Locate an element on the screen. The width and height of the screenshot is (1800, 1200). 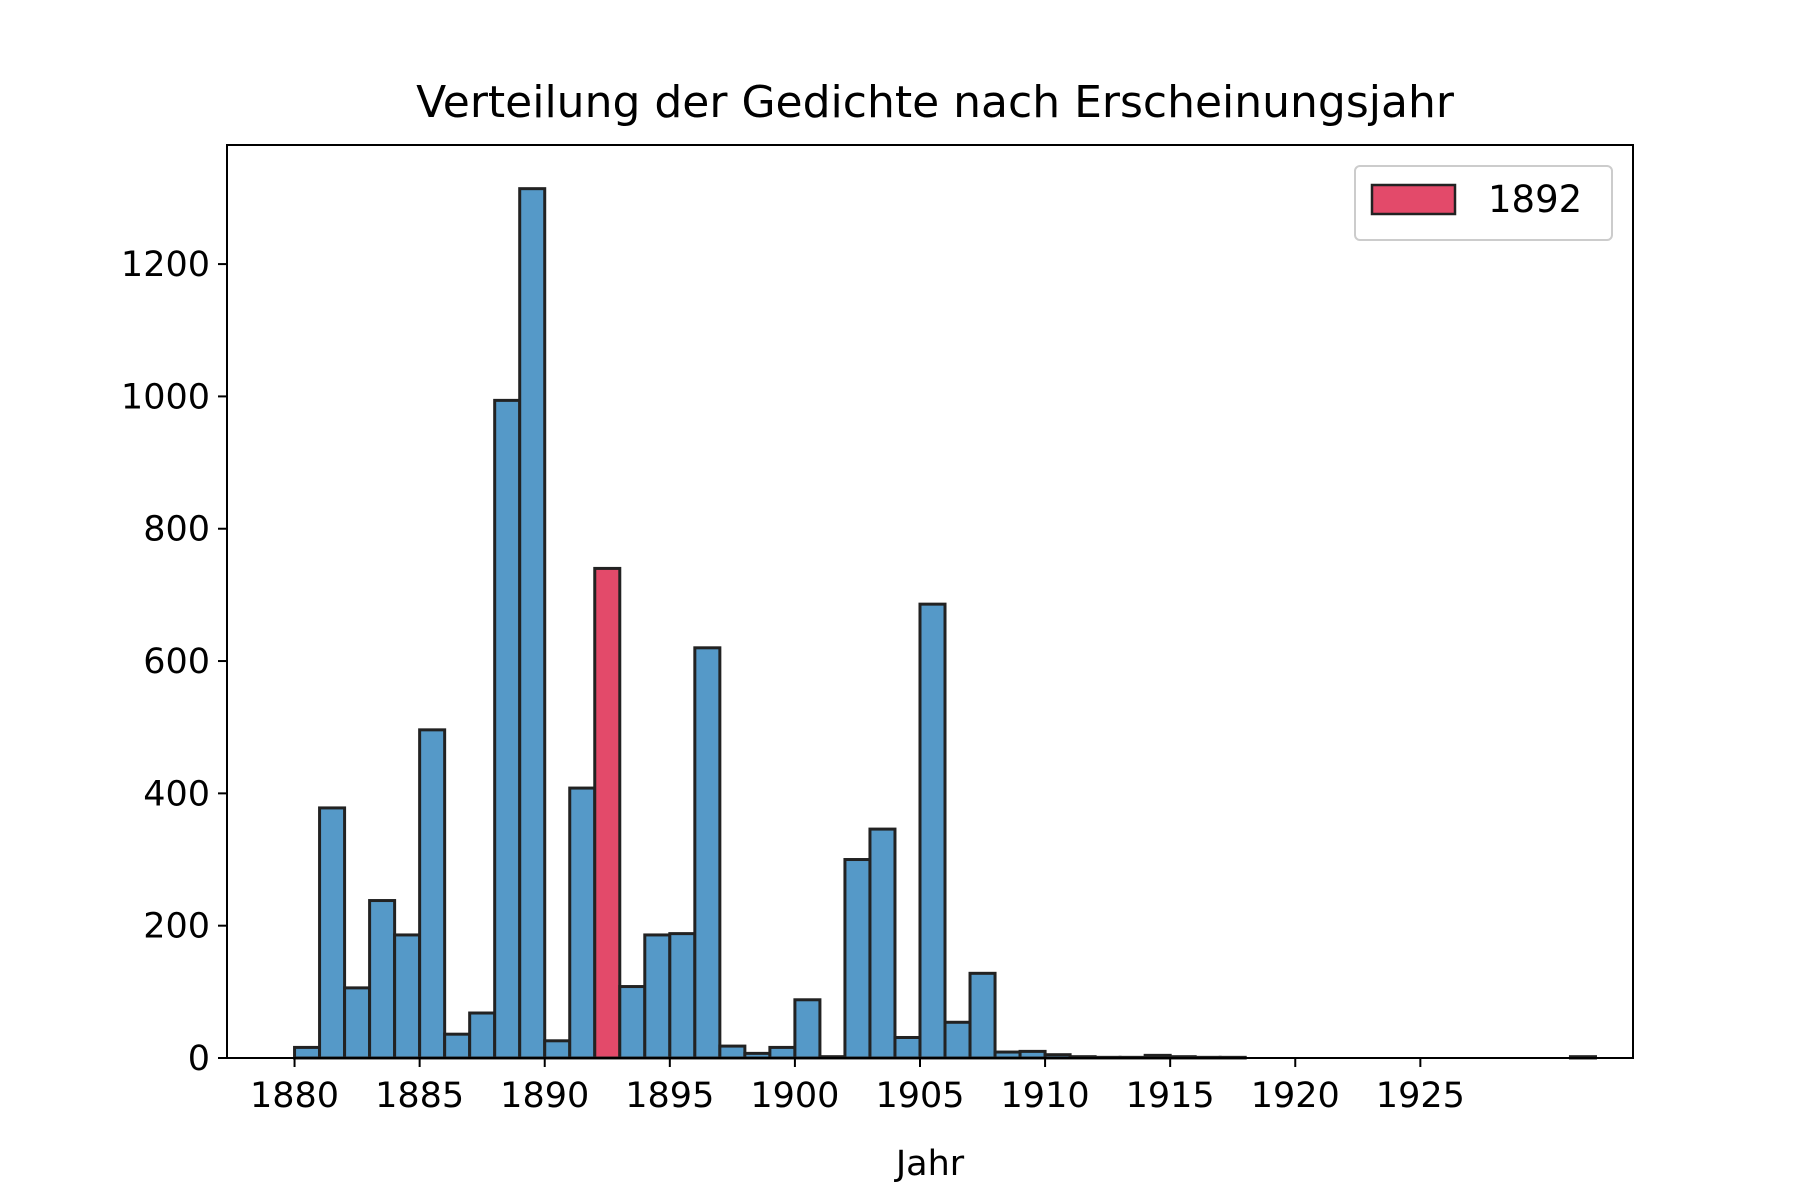
x-axis-label: Jahr is located at coordinates (929, 1164).